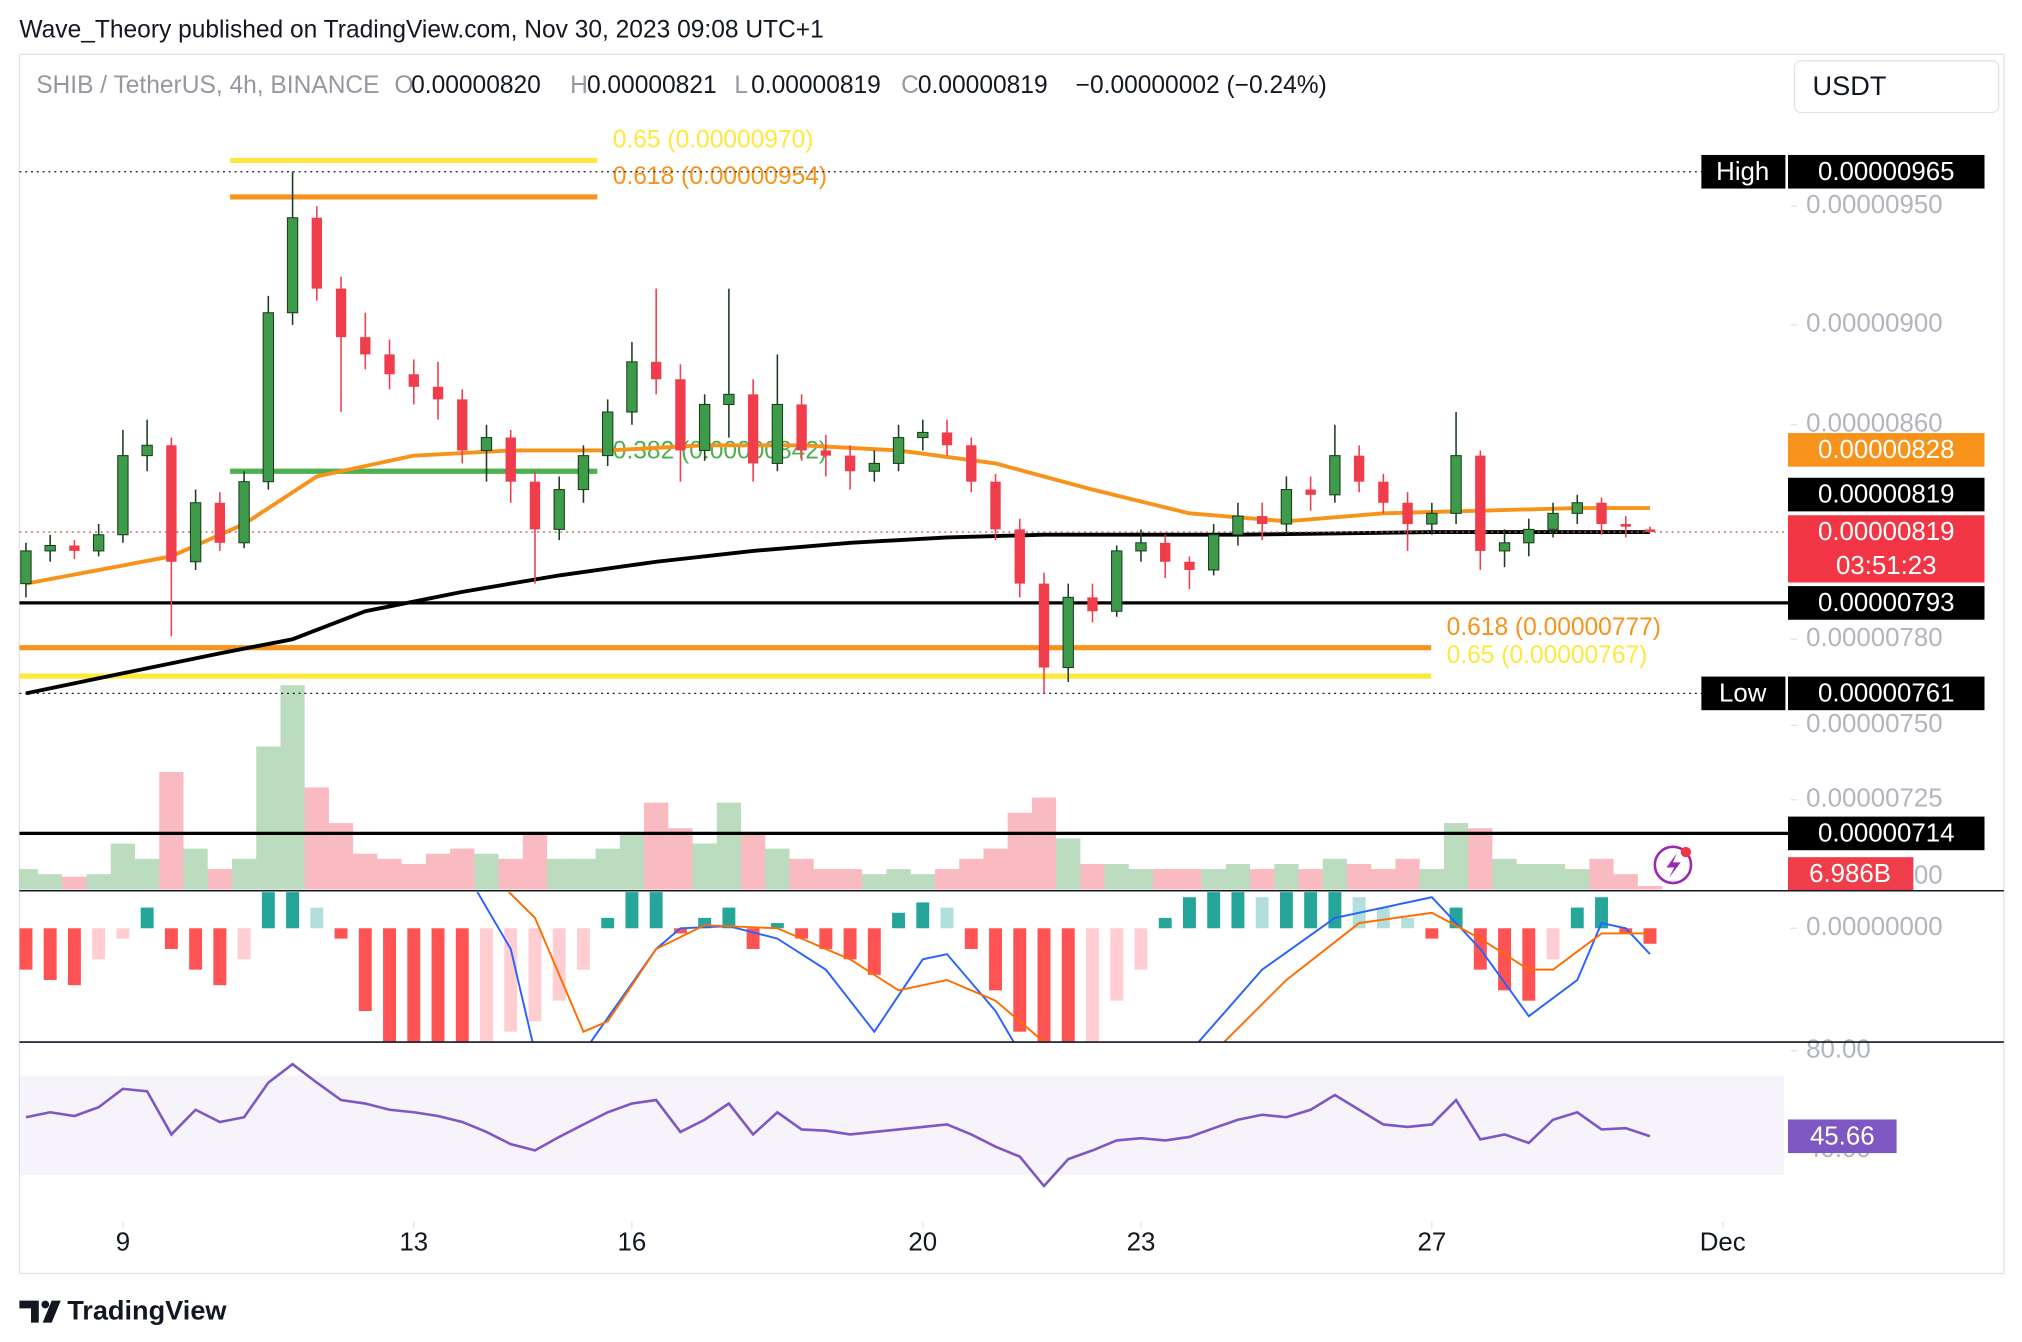  What do you see at coordinates (1850, 85) in the screenshot?
I see `currency: USDT` at bounding box center [1850, 85].